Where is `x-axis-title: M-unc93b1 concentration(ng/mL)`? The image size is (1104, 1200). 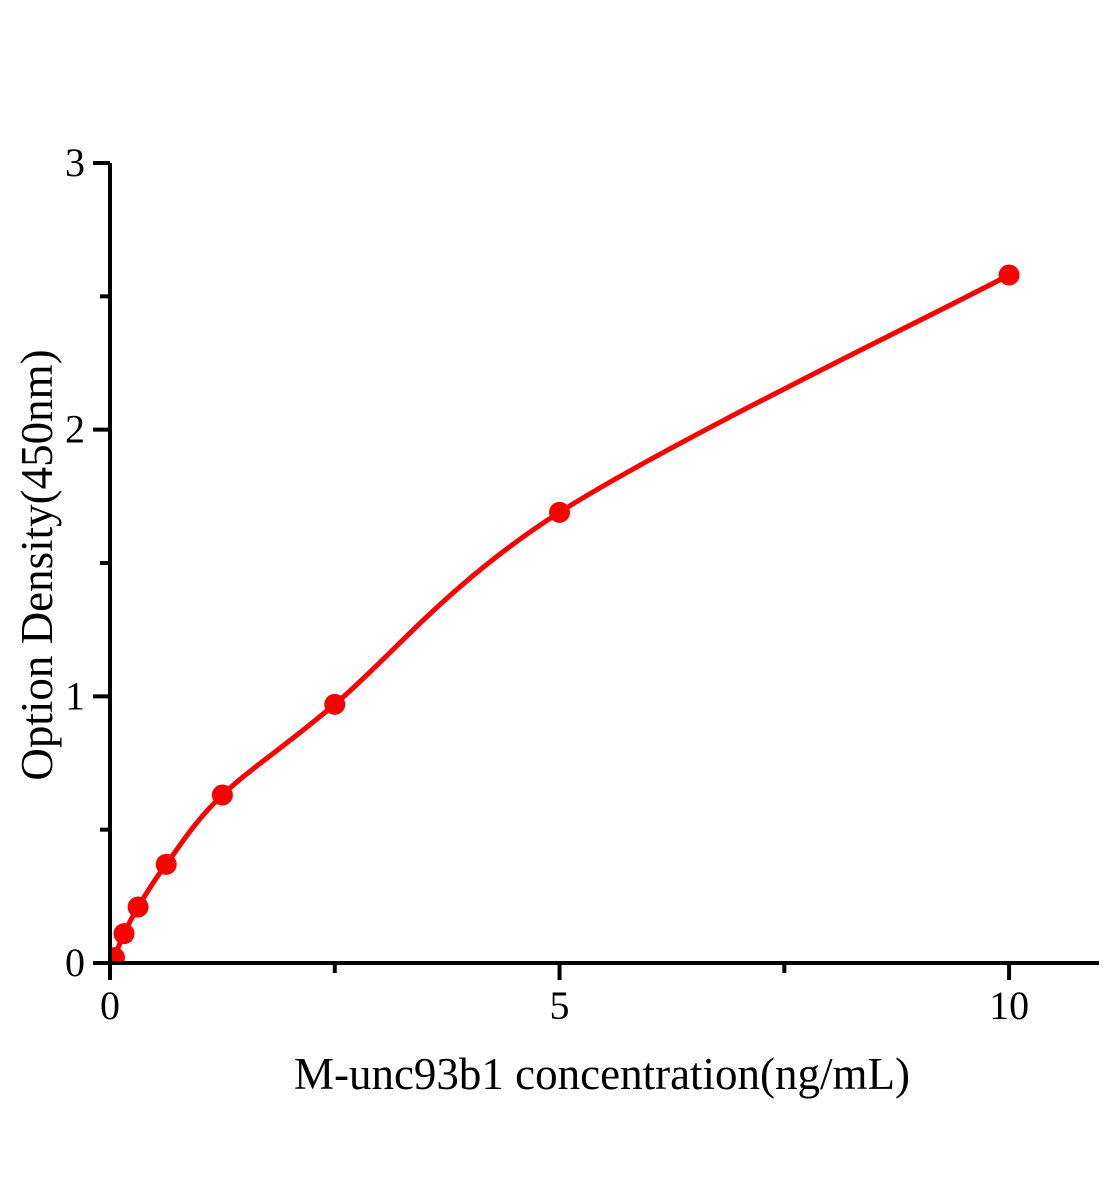 x-axis-title: M-unc93b1 concentration(ng/mL) is located at coordinates (602, 1074).